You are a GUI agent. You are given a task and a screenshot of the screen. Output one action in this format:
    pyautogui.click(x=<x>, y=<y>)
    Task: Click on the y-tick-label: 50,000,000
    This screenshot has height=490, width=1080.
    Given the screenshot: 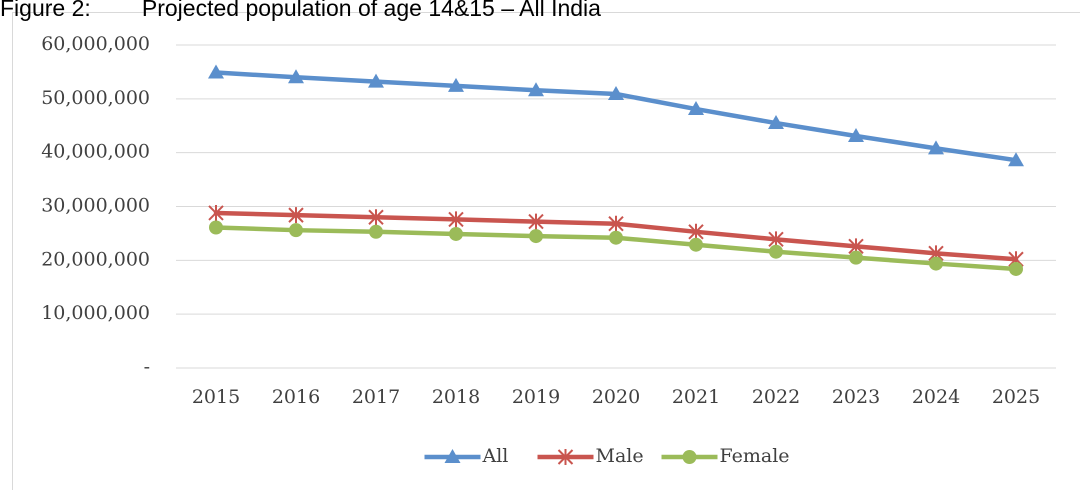 What is the action you would take?
    pyautogui.click(x=95, y=98)
    